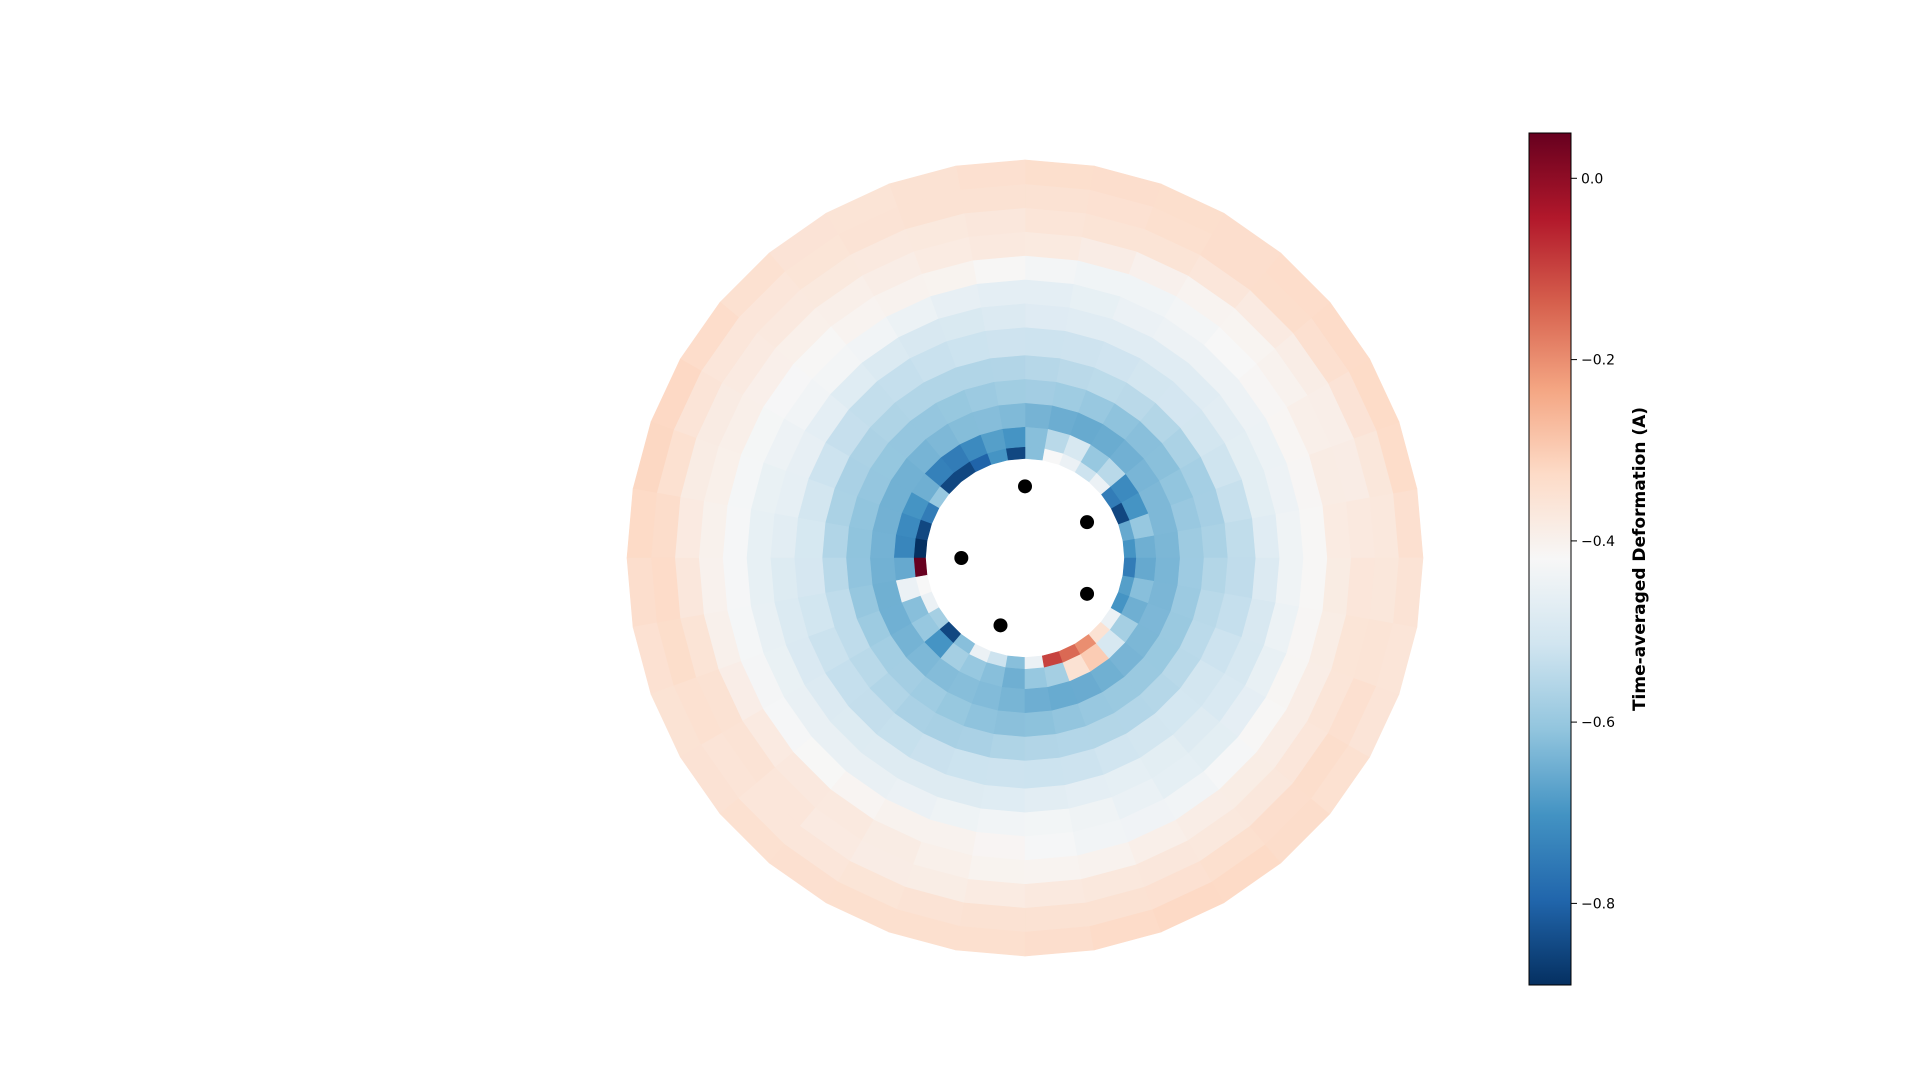  I want to click on colorbar-tick-label: 0.0, so click(1592, 179).